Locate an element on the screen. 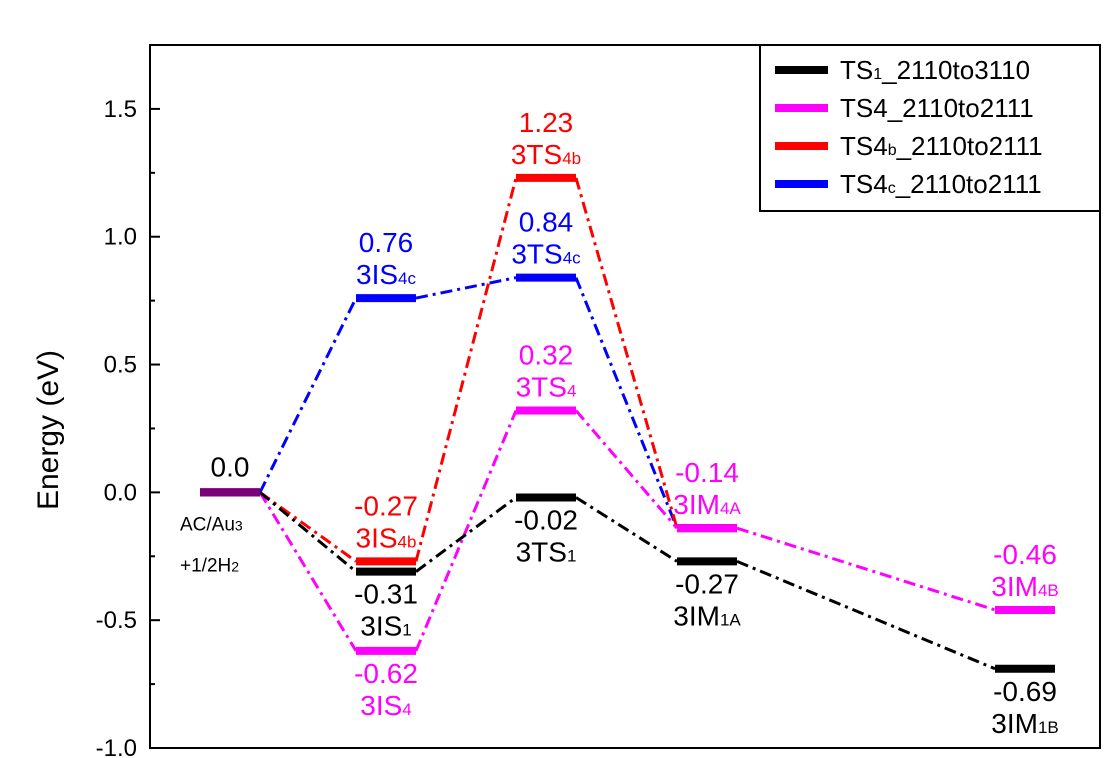  data-value-label: -0.69 is located at coordinates (1025, 691).